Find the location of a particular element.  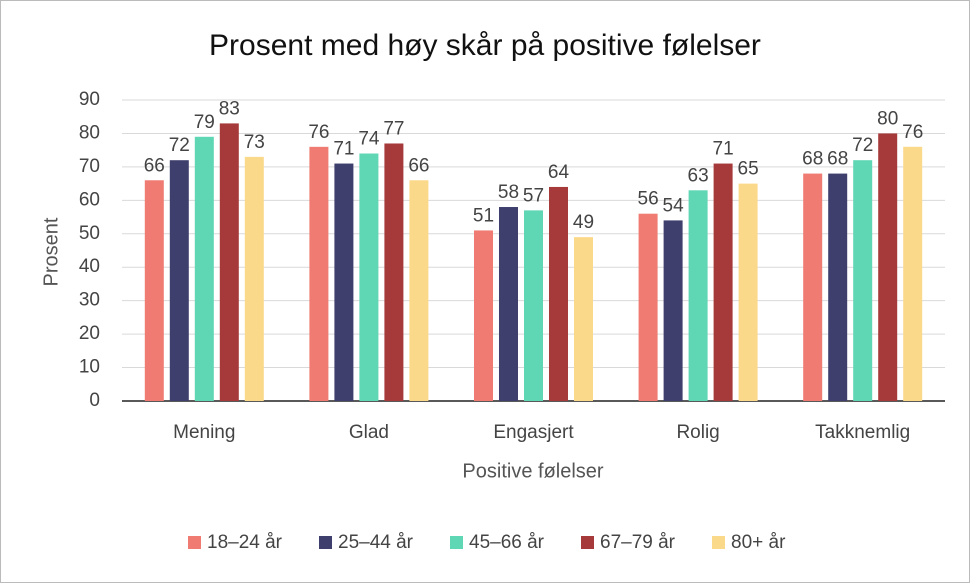

y-tick-label: 90 is located at coordinates (89, 99).